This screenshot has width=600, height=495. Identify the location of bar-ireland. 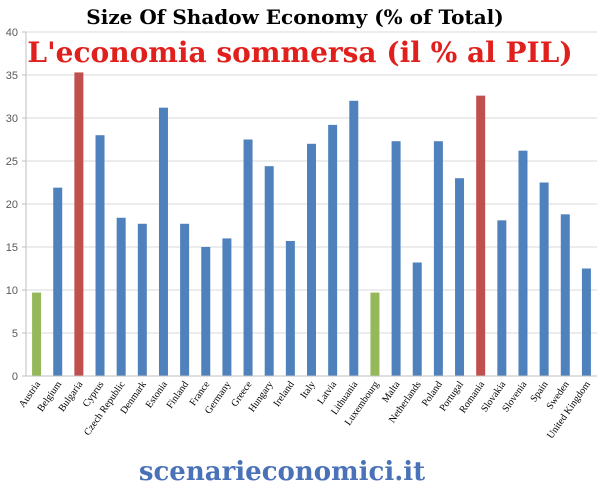
(290, 308).